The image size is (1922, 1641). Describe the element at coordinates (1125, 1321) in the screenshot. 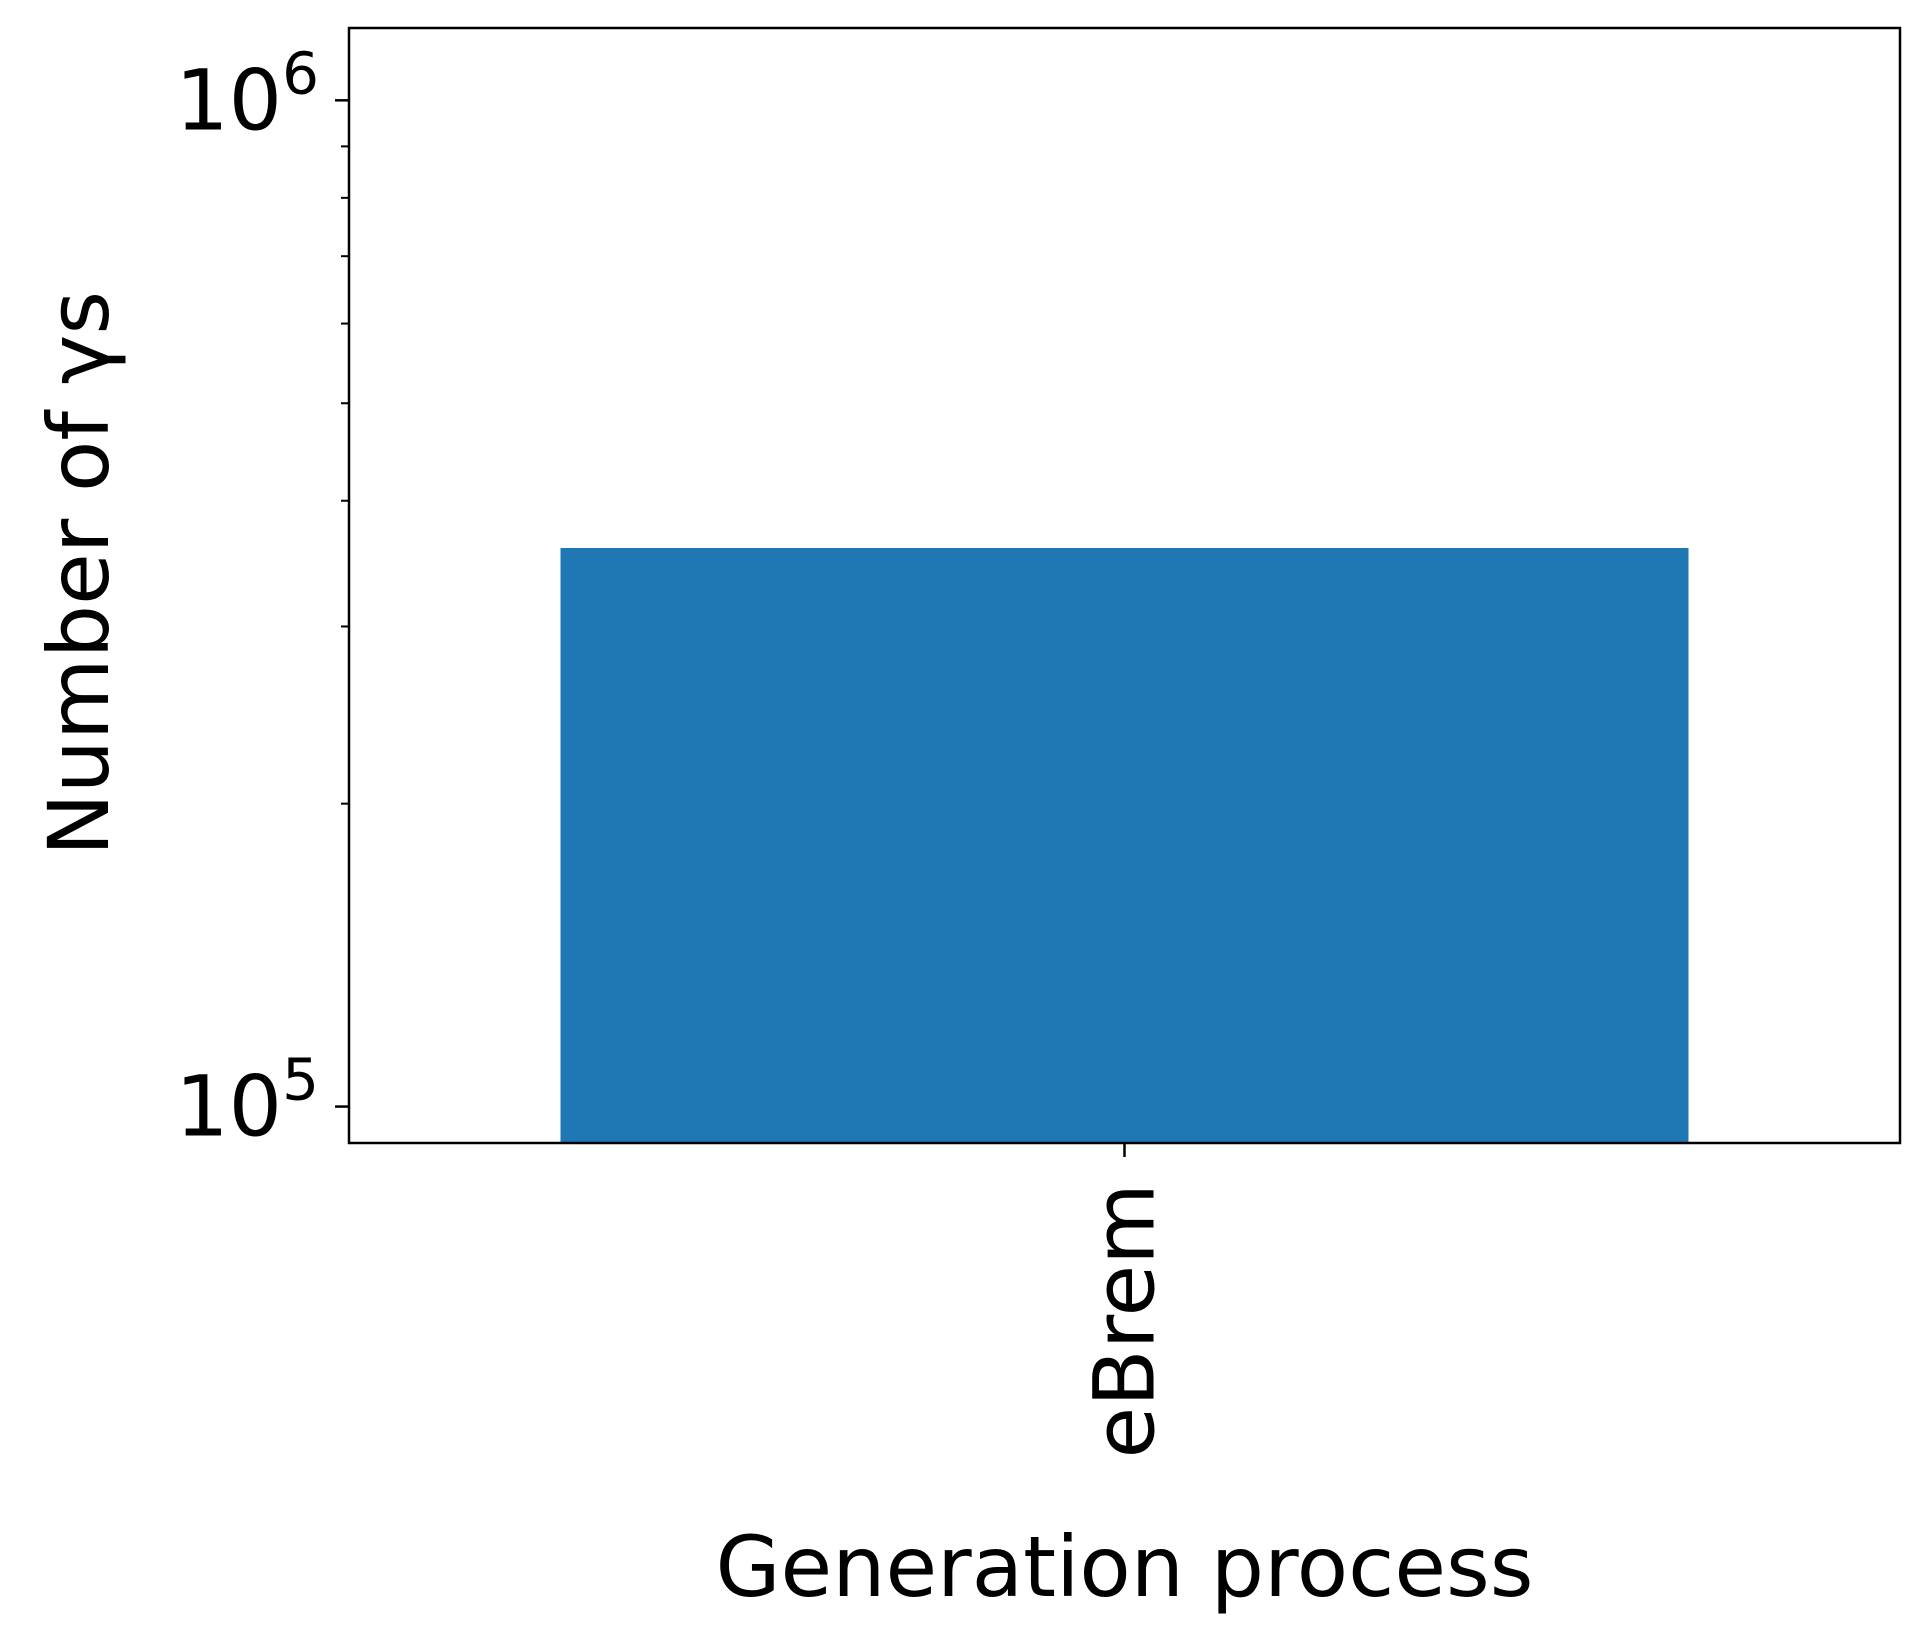

I see `x-tick-label-eBrem: eBrem` at that location.